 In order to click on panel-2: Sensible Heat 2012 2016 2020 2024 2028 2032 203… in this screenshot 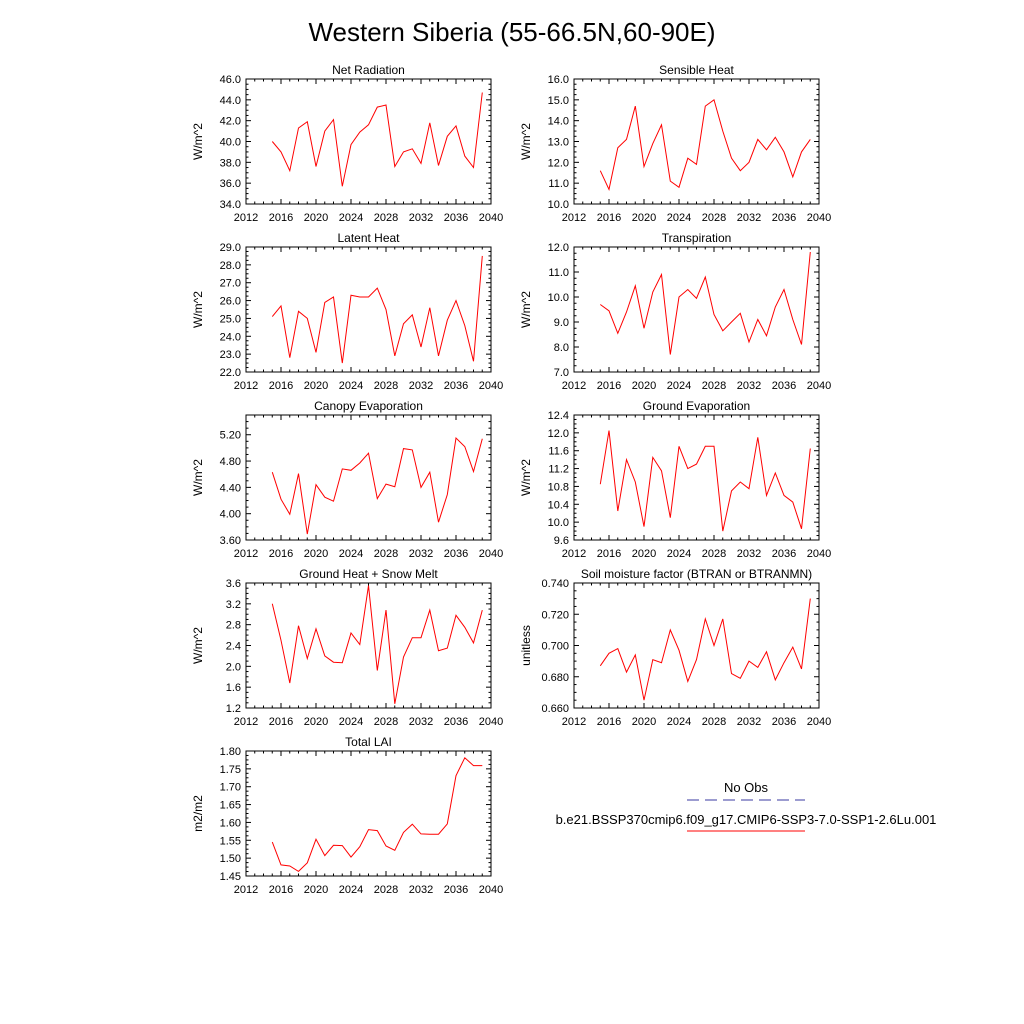, I will do `click(675, 143)`.